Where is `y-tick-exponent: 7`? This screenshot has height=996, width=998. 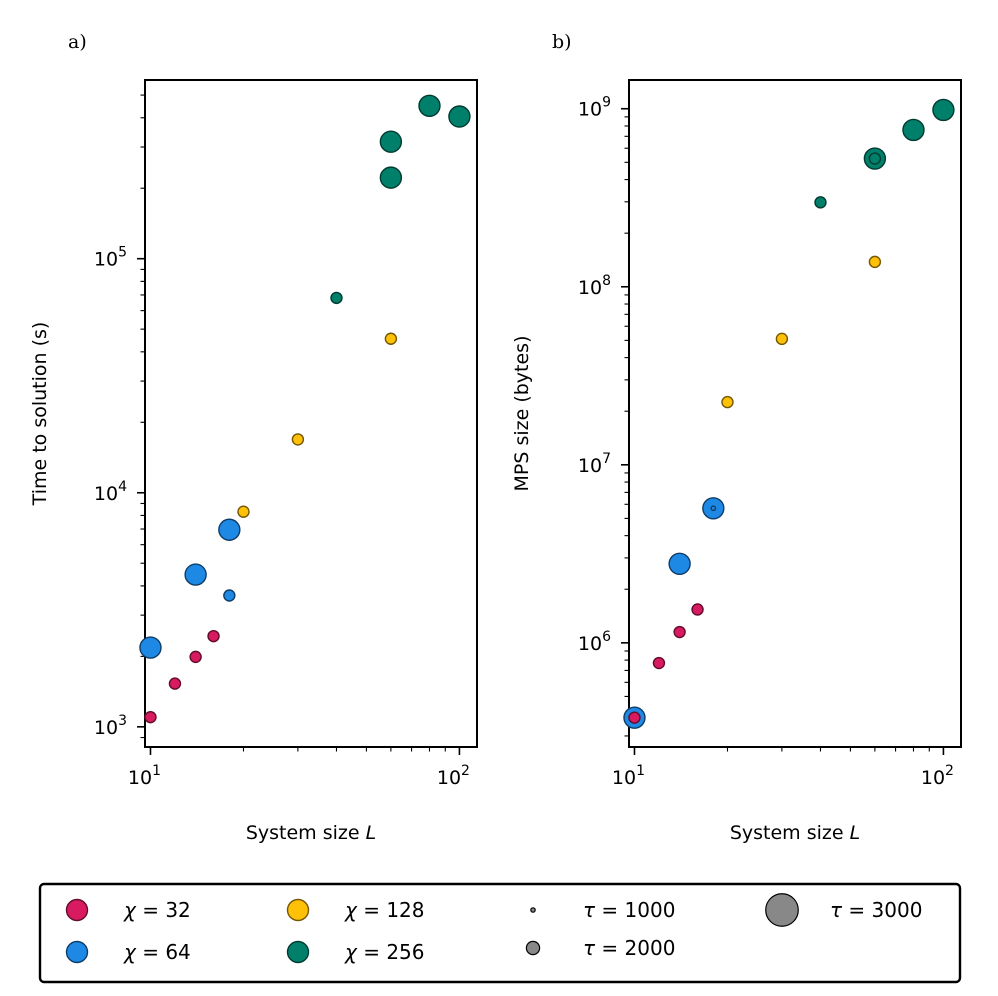
y-tick-exponent: 7 is located at coordinates (606, 459).